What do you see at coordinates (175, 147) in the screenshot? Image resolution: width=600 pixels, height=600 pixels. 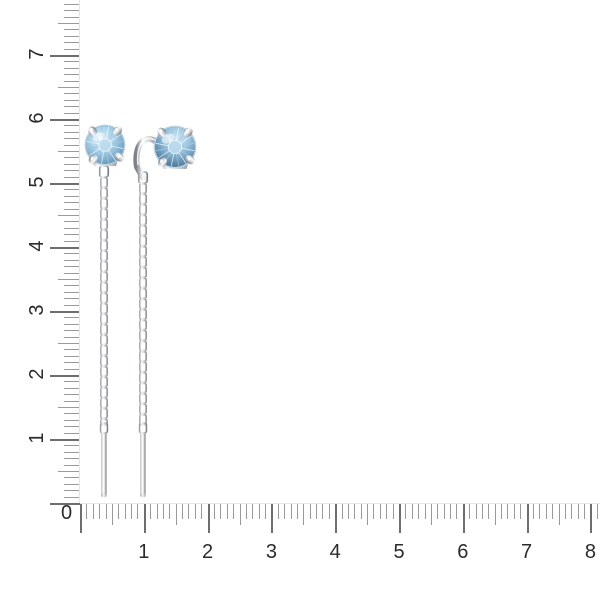 I see `gemstone-right` at bounding box center [175, 147].